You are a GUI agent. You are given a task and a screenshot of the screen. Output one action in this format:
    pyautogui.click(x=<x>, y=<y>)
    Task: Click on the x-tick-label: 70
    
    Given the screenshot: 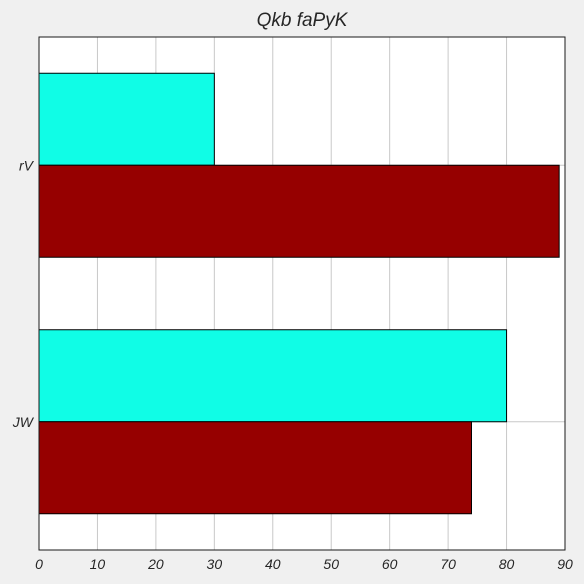 What is the action you would take?
    pyautogui.click(x=448, y=564)
    